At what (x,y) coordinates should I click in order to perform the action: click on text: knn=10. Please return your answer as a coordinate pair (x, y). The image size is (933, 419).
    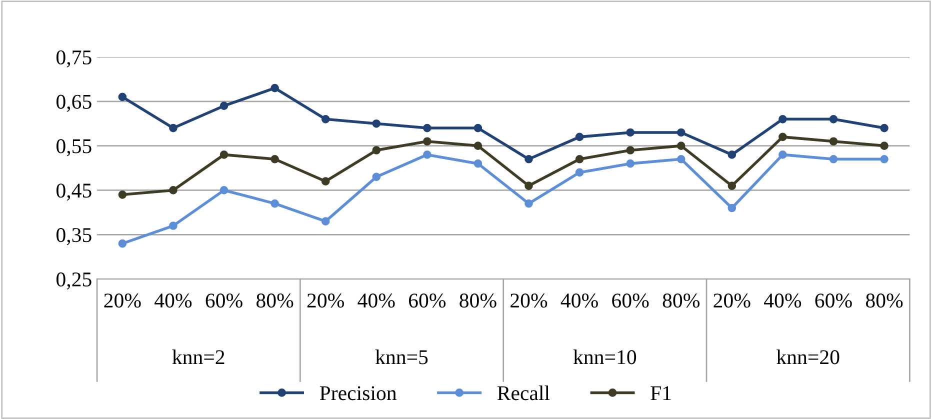
    Looking at the image, I should click on (604, 357).